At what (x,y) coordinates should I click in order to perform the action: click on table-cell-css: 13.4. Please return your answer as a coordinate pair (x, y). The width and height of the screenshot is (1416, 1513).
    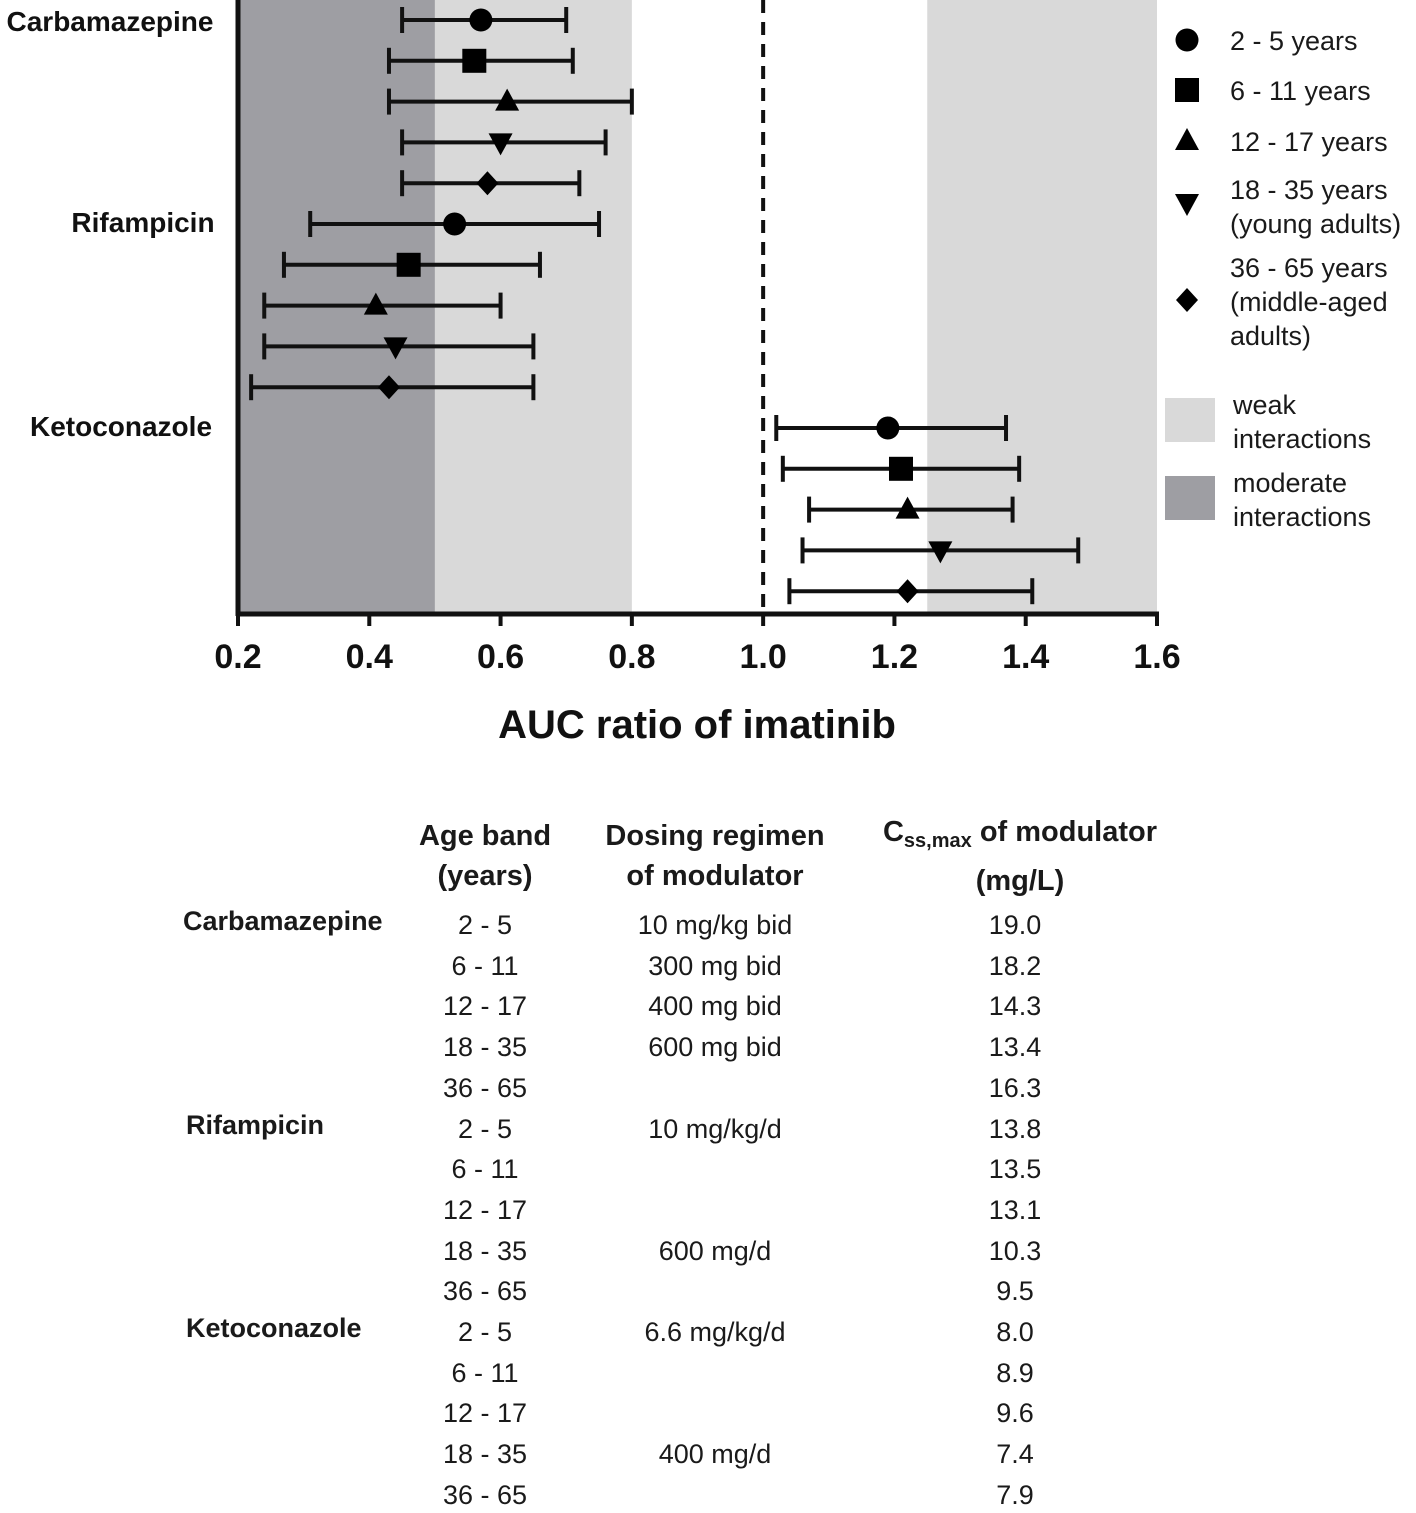
    Looking at the image, I should click on (1015, 1047).